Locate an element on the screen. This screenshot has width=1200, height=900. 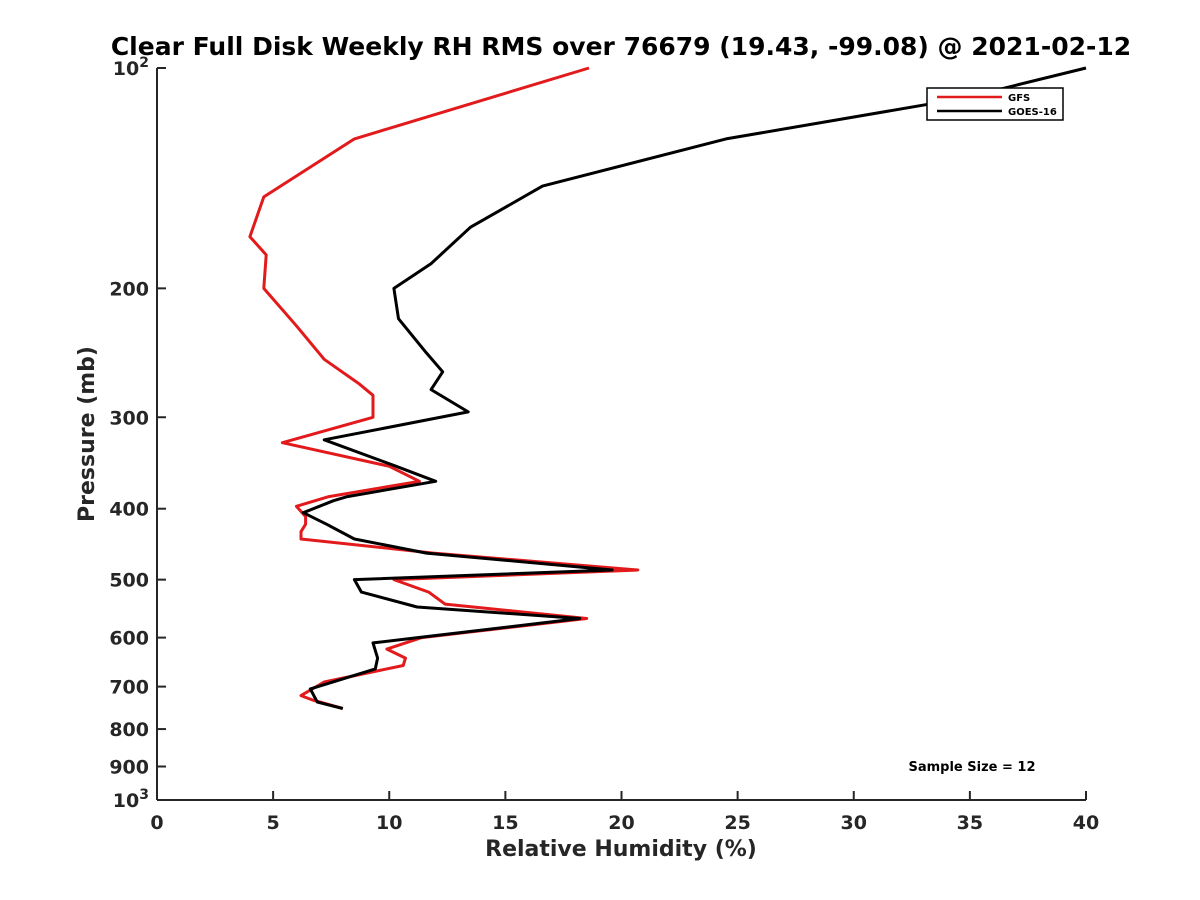
x-tick-label: 10 is located at coordinates (389, 823).